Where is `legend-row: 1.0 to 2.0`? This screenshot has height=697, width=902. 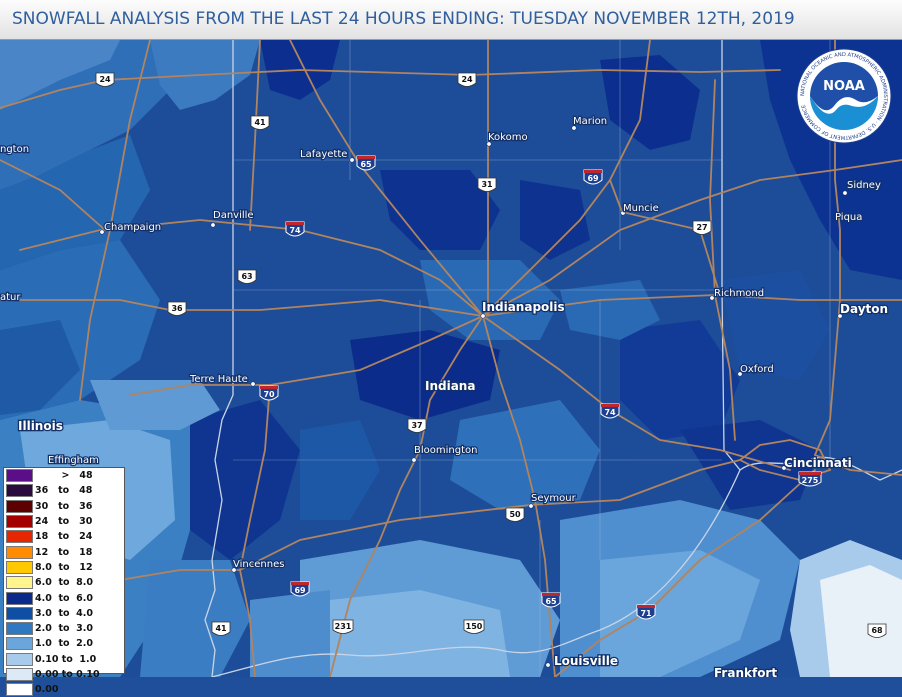 legend-row: 1.0 to 2.0 is located at coordinates (64, 643).